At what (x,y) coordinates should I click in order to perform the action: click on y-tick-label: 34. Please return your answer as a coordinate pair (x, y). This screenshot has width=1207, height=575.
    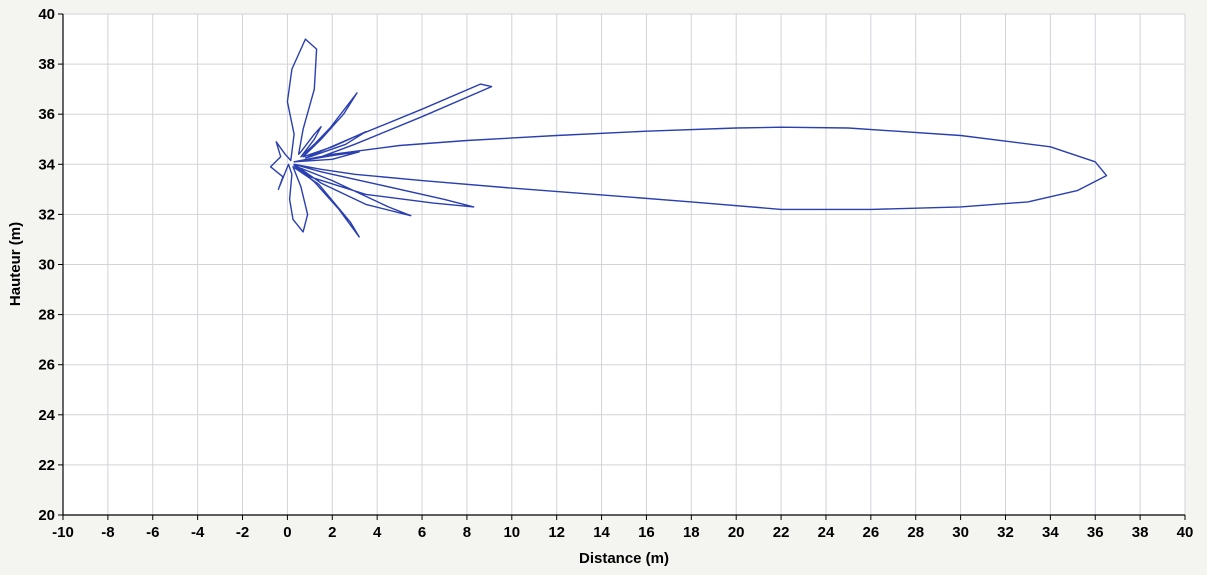
    Looking at the image, I should click on (46, 164).